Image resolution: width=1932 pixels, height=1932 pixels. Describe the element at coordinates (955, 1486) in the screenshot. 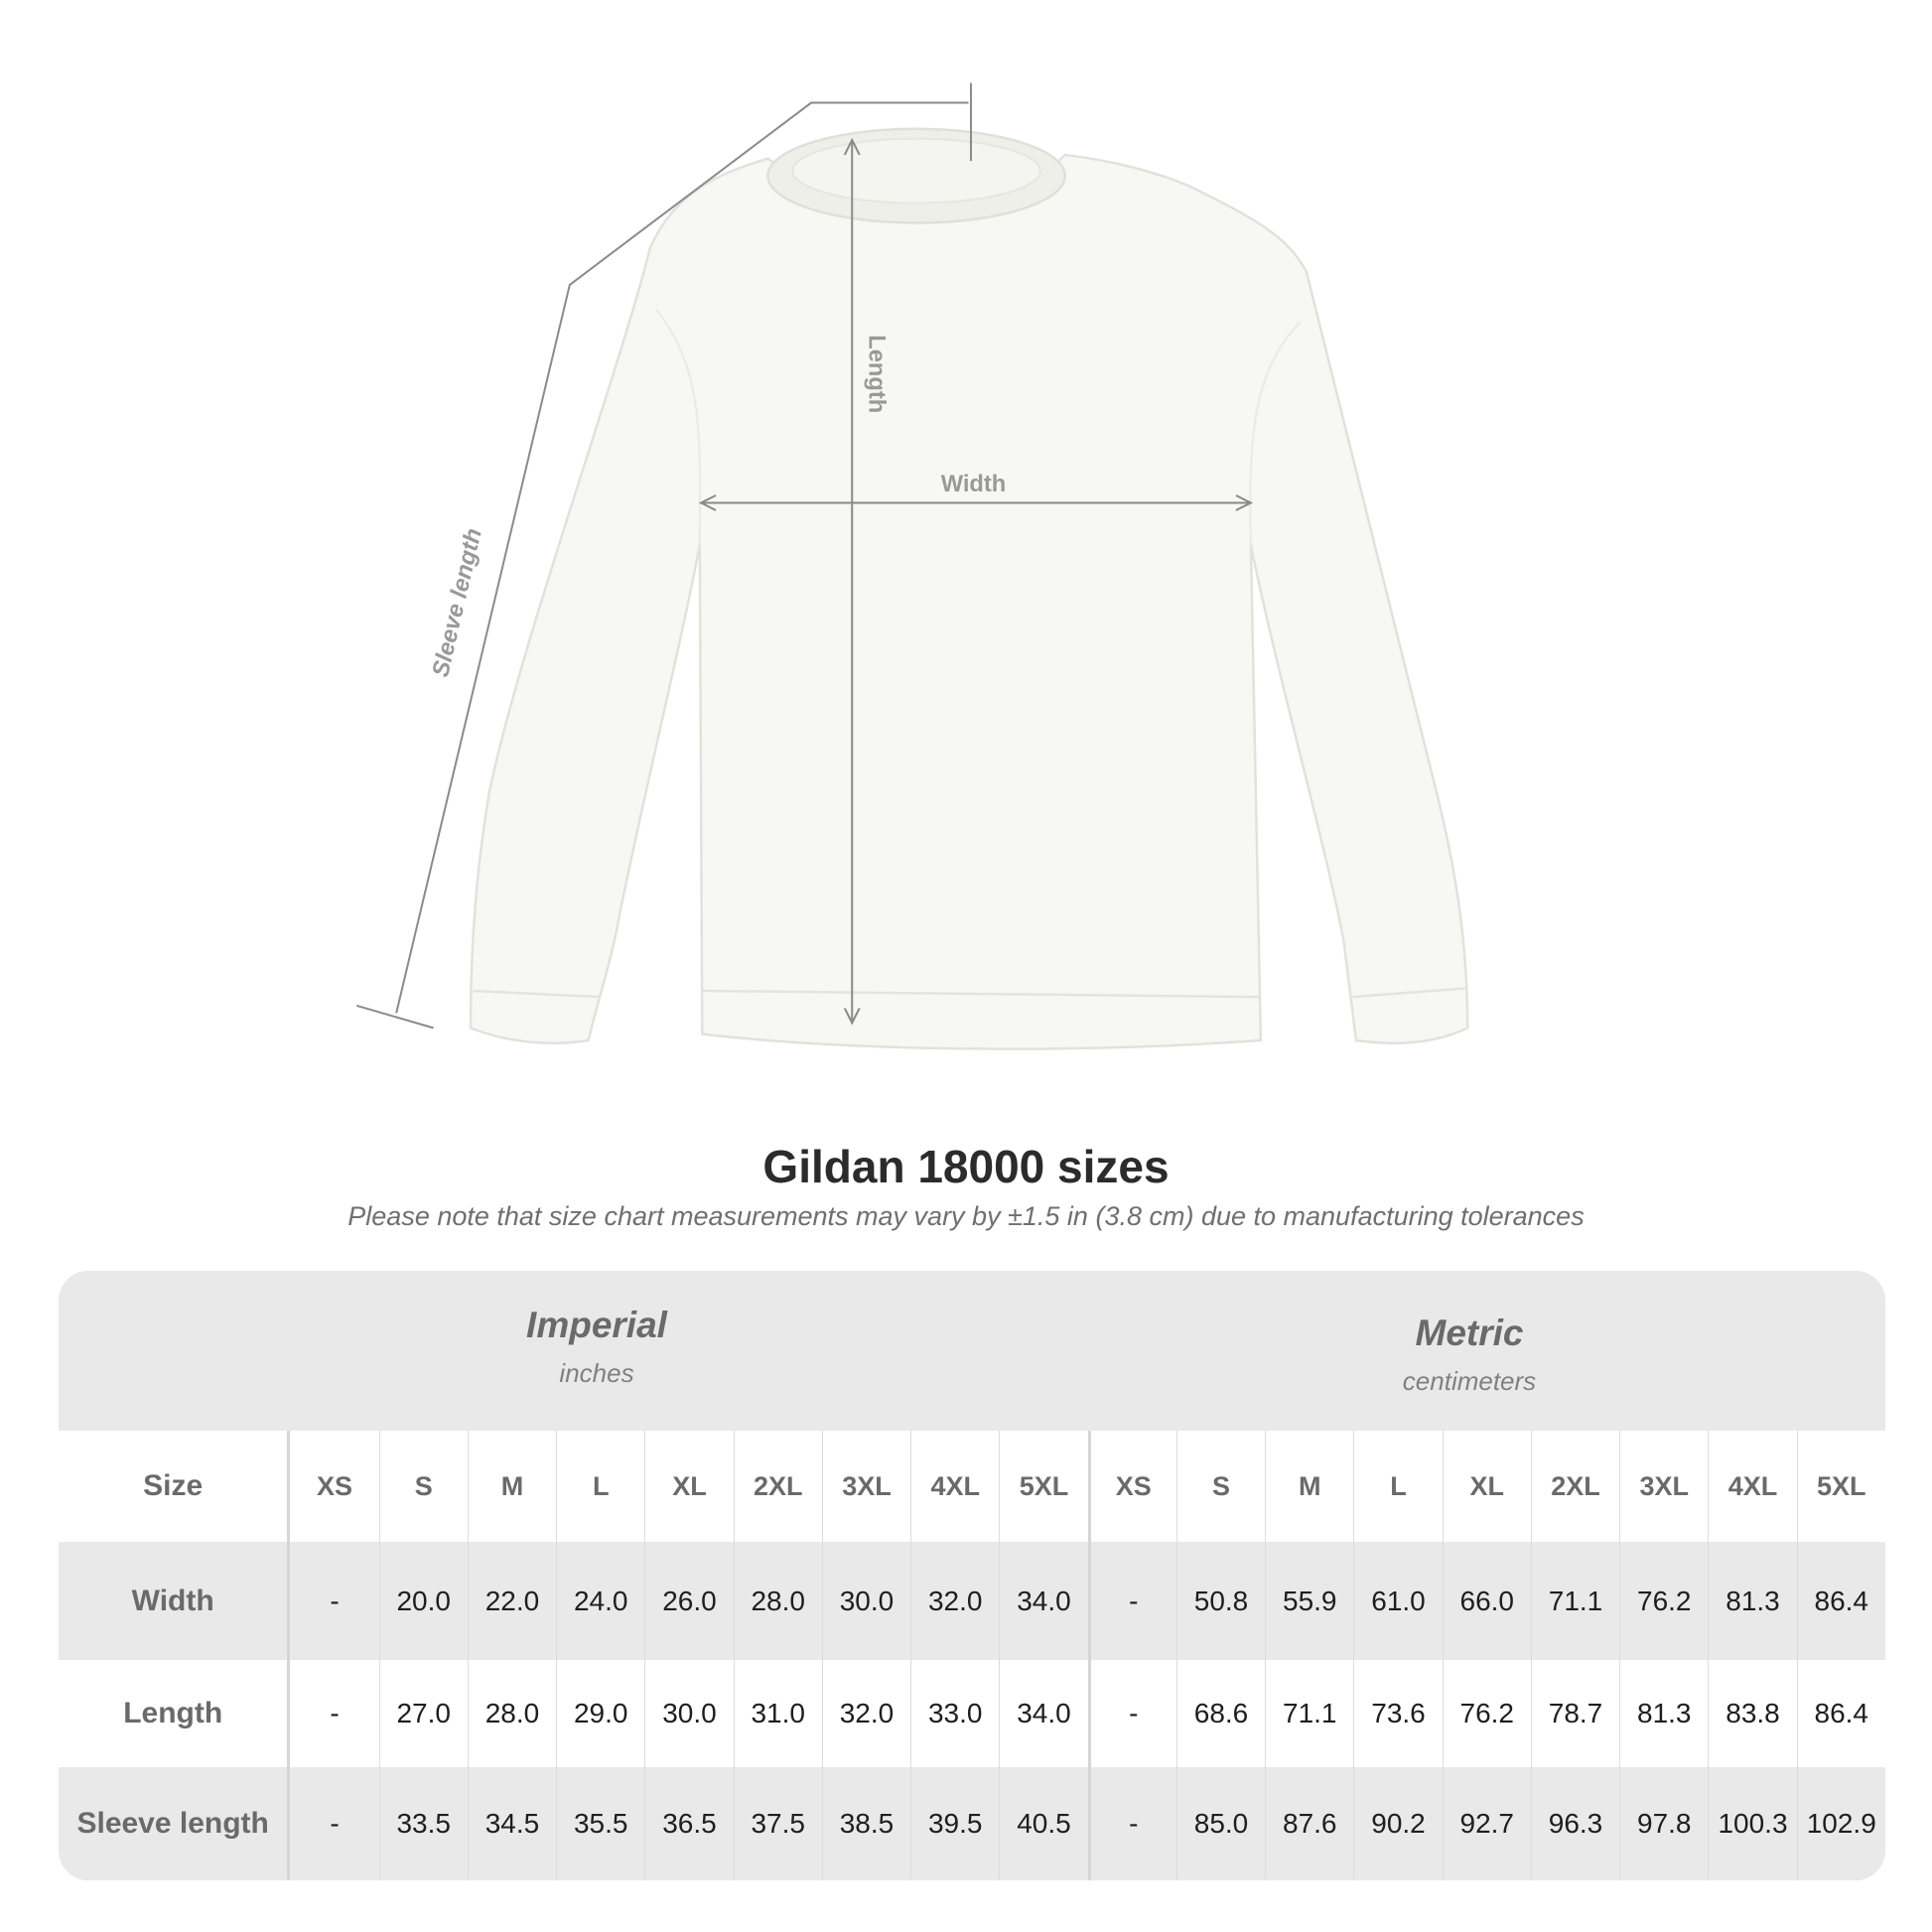

I see `imperial-size-header: 4XL` at that location.